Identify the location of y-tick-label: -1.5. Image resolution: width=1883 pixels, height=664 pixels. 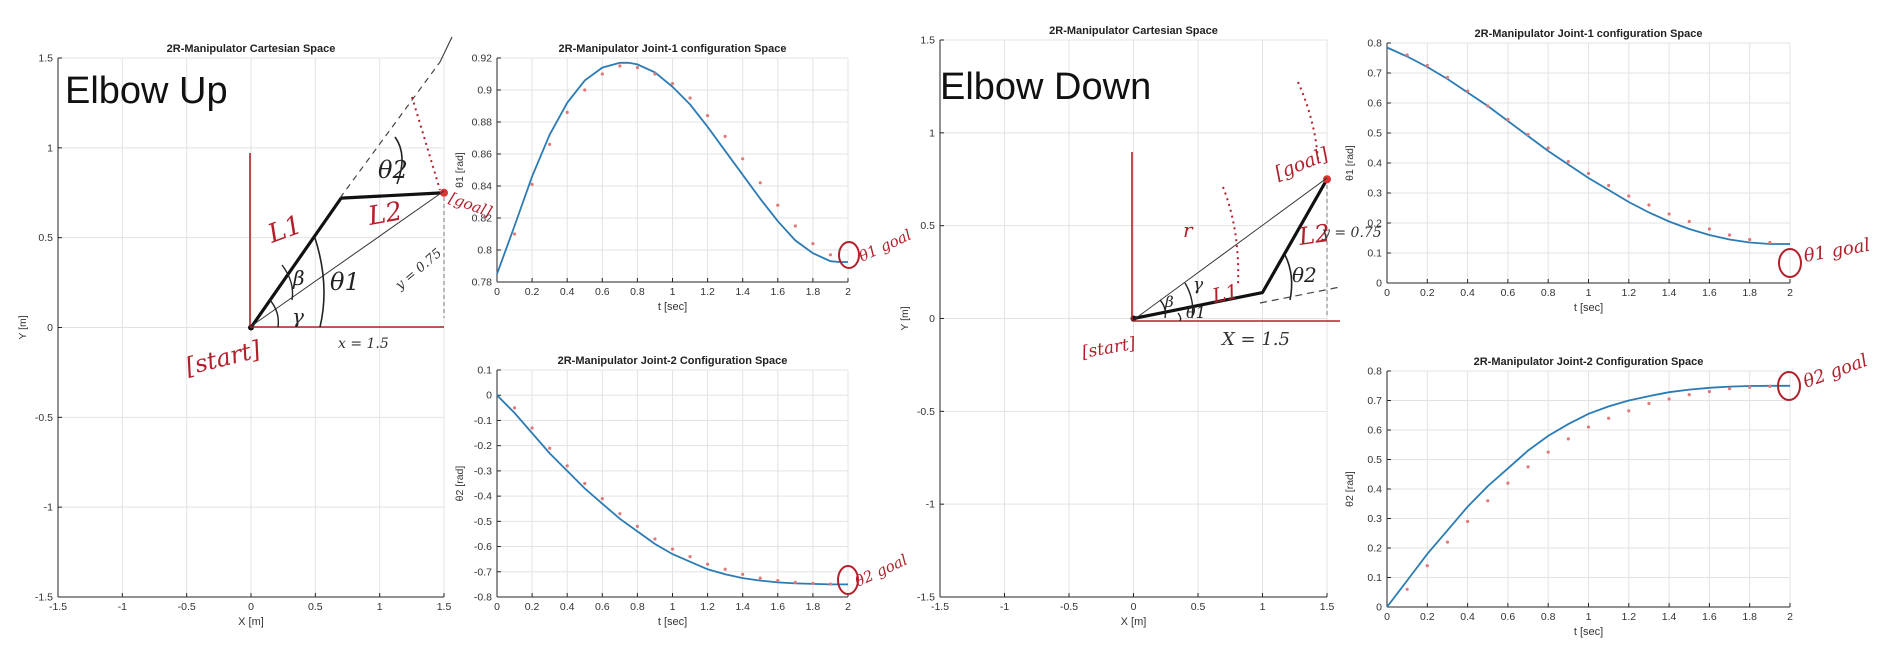
(926, 598).